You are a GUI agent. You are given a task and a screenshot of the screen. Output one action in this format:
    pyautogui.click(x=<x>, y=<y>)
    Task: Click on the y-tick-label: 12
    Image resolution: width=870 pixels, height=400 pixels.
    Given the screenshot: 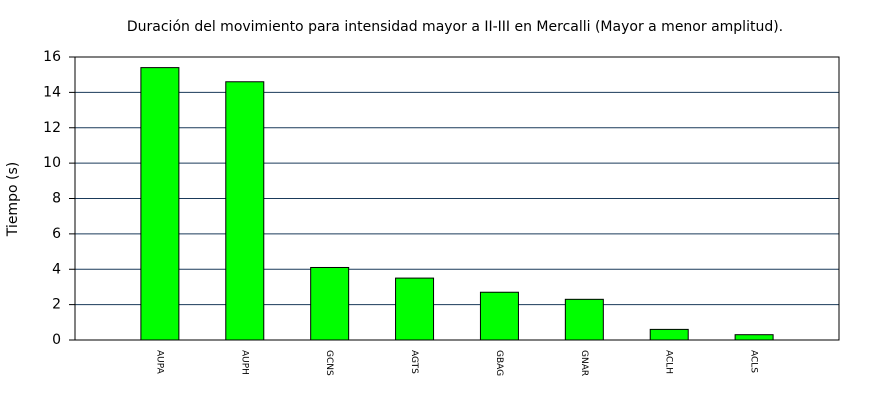 What is the action you would take?
    pyautogui.click(x=52, y=128)
    